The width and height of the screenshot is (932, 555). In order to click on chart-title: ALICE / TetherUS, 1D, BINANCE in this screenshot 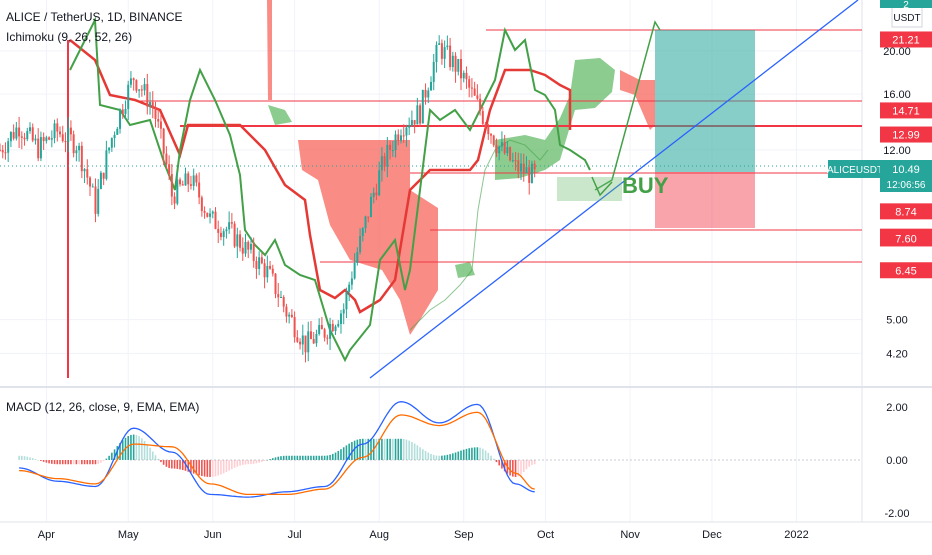, I will do `click(94, 17)`.